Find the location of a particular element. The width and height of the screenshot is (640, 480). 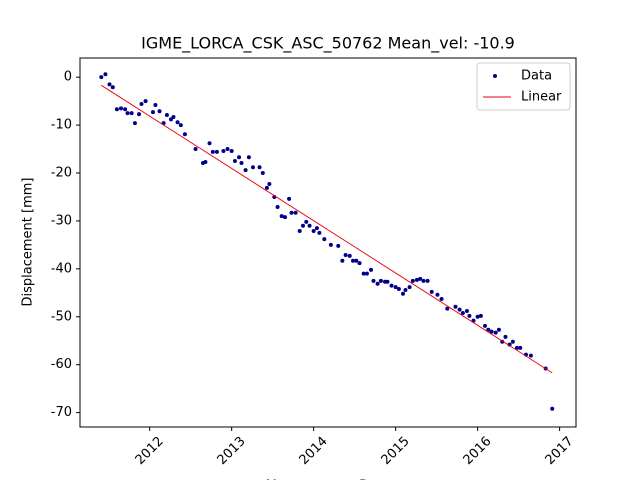

legend-marker is located at coordinates (495, 76).